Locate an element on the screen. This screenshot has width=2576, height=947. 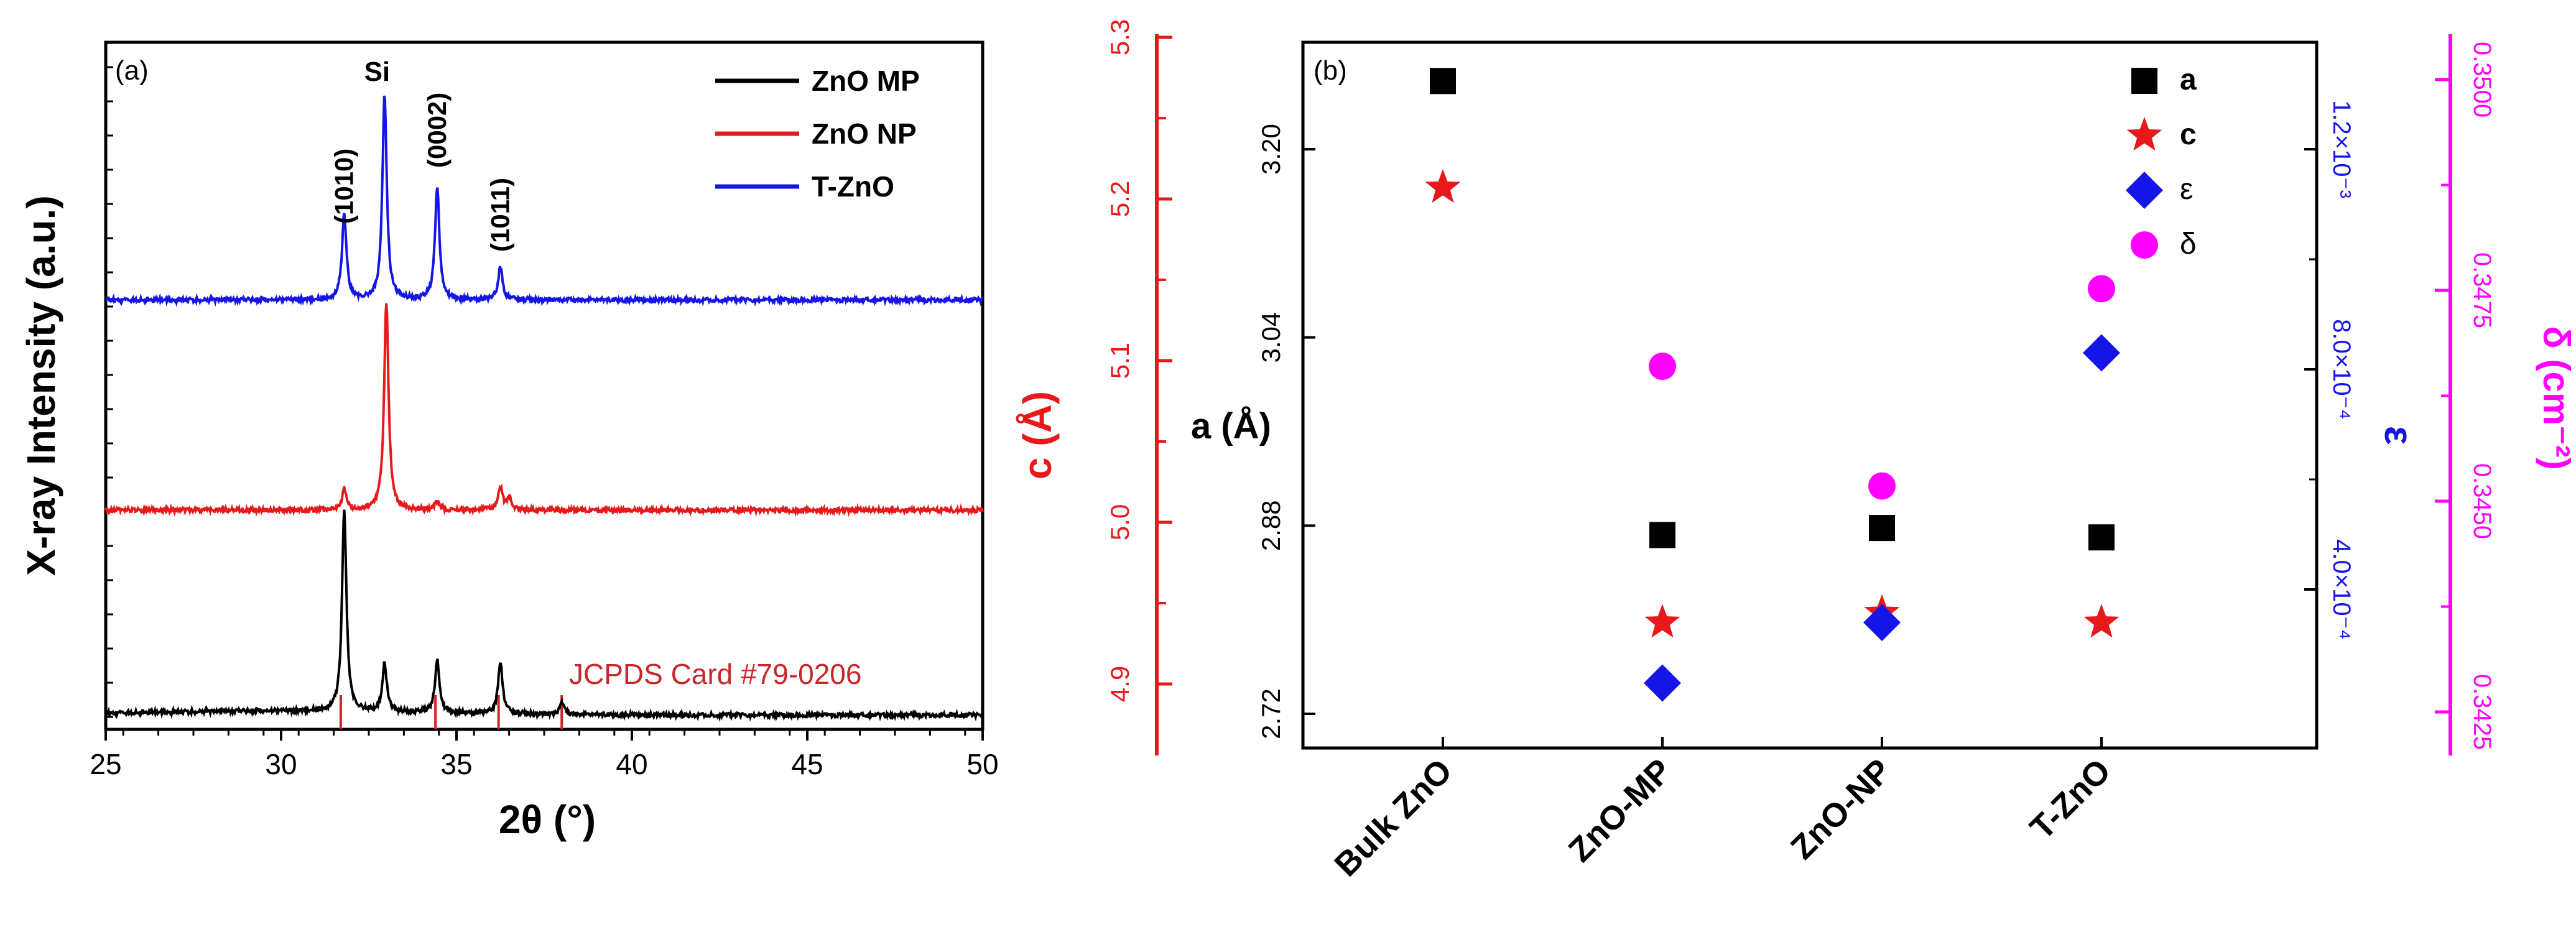
marker-circle-zno-np is located at coordinates (1882, 486).